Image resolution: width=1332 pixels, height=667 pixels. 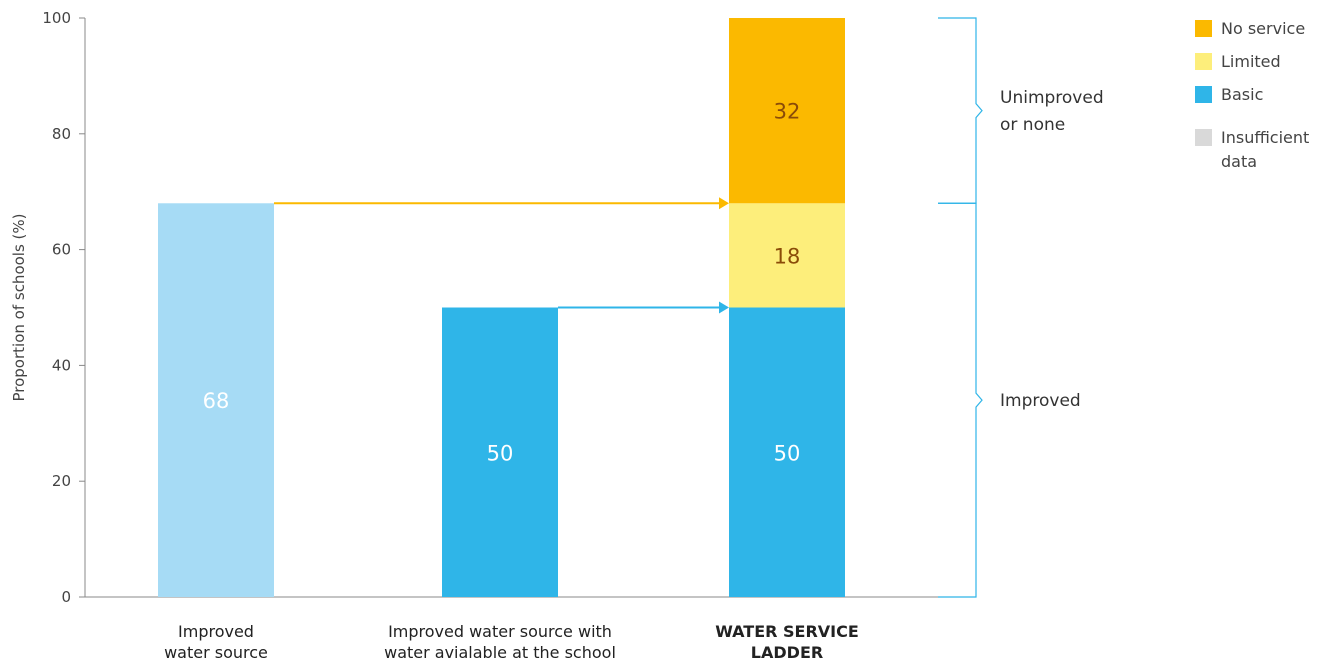 I want to click on legend-label: No service, so click(x=1263, y=28).